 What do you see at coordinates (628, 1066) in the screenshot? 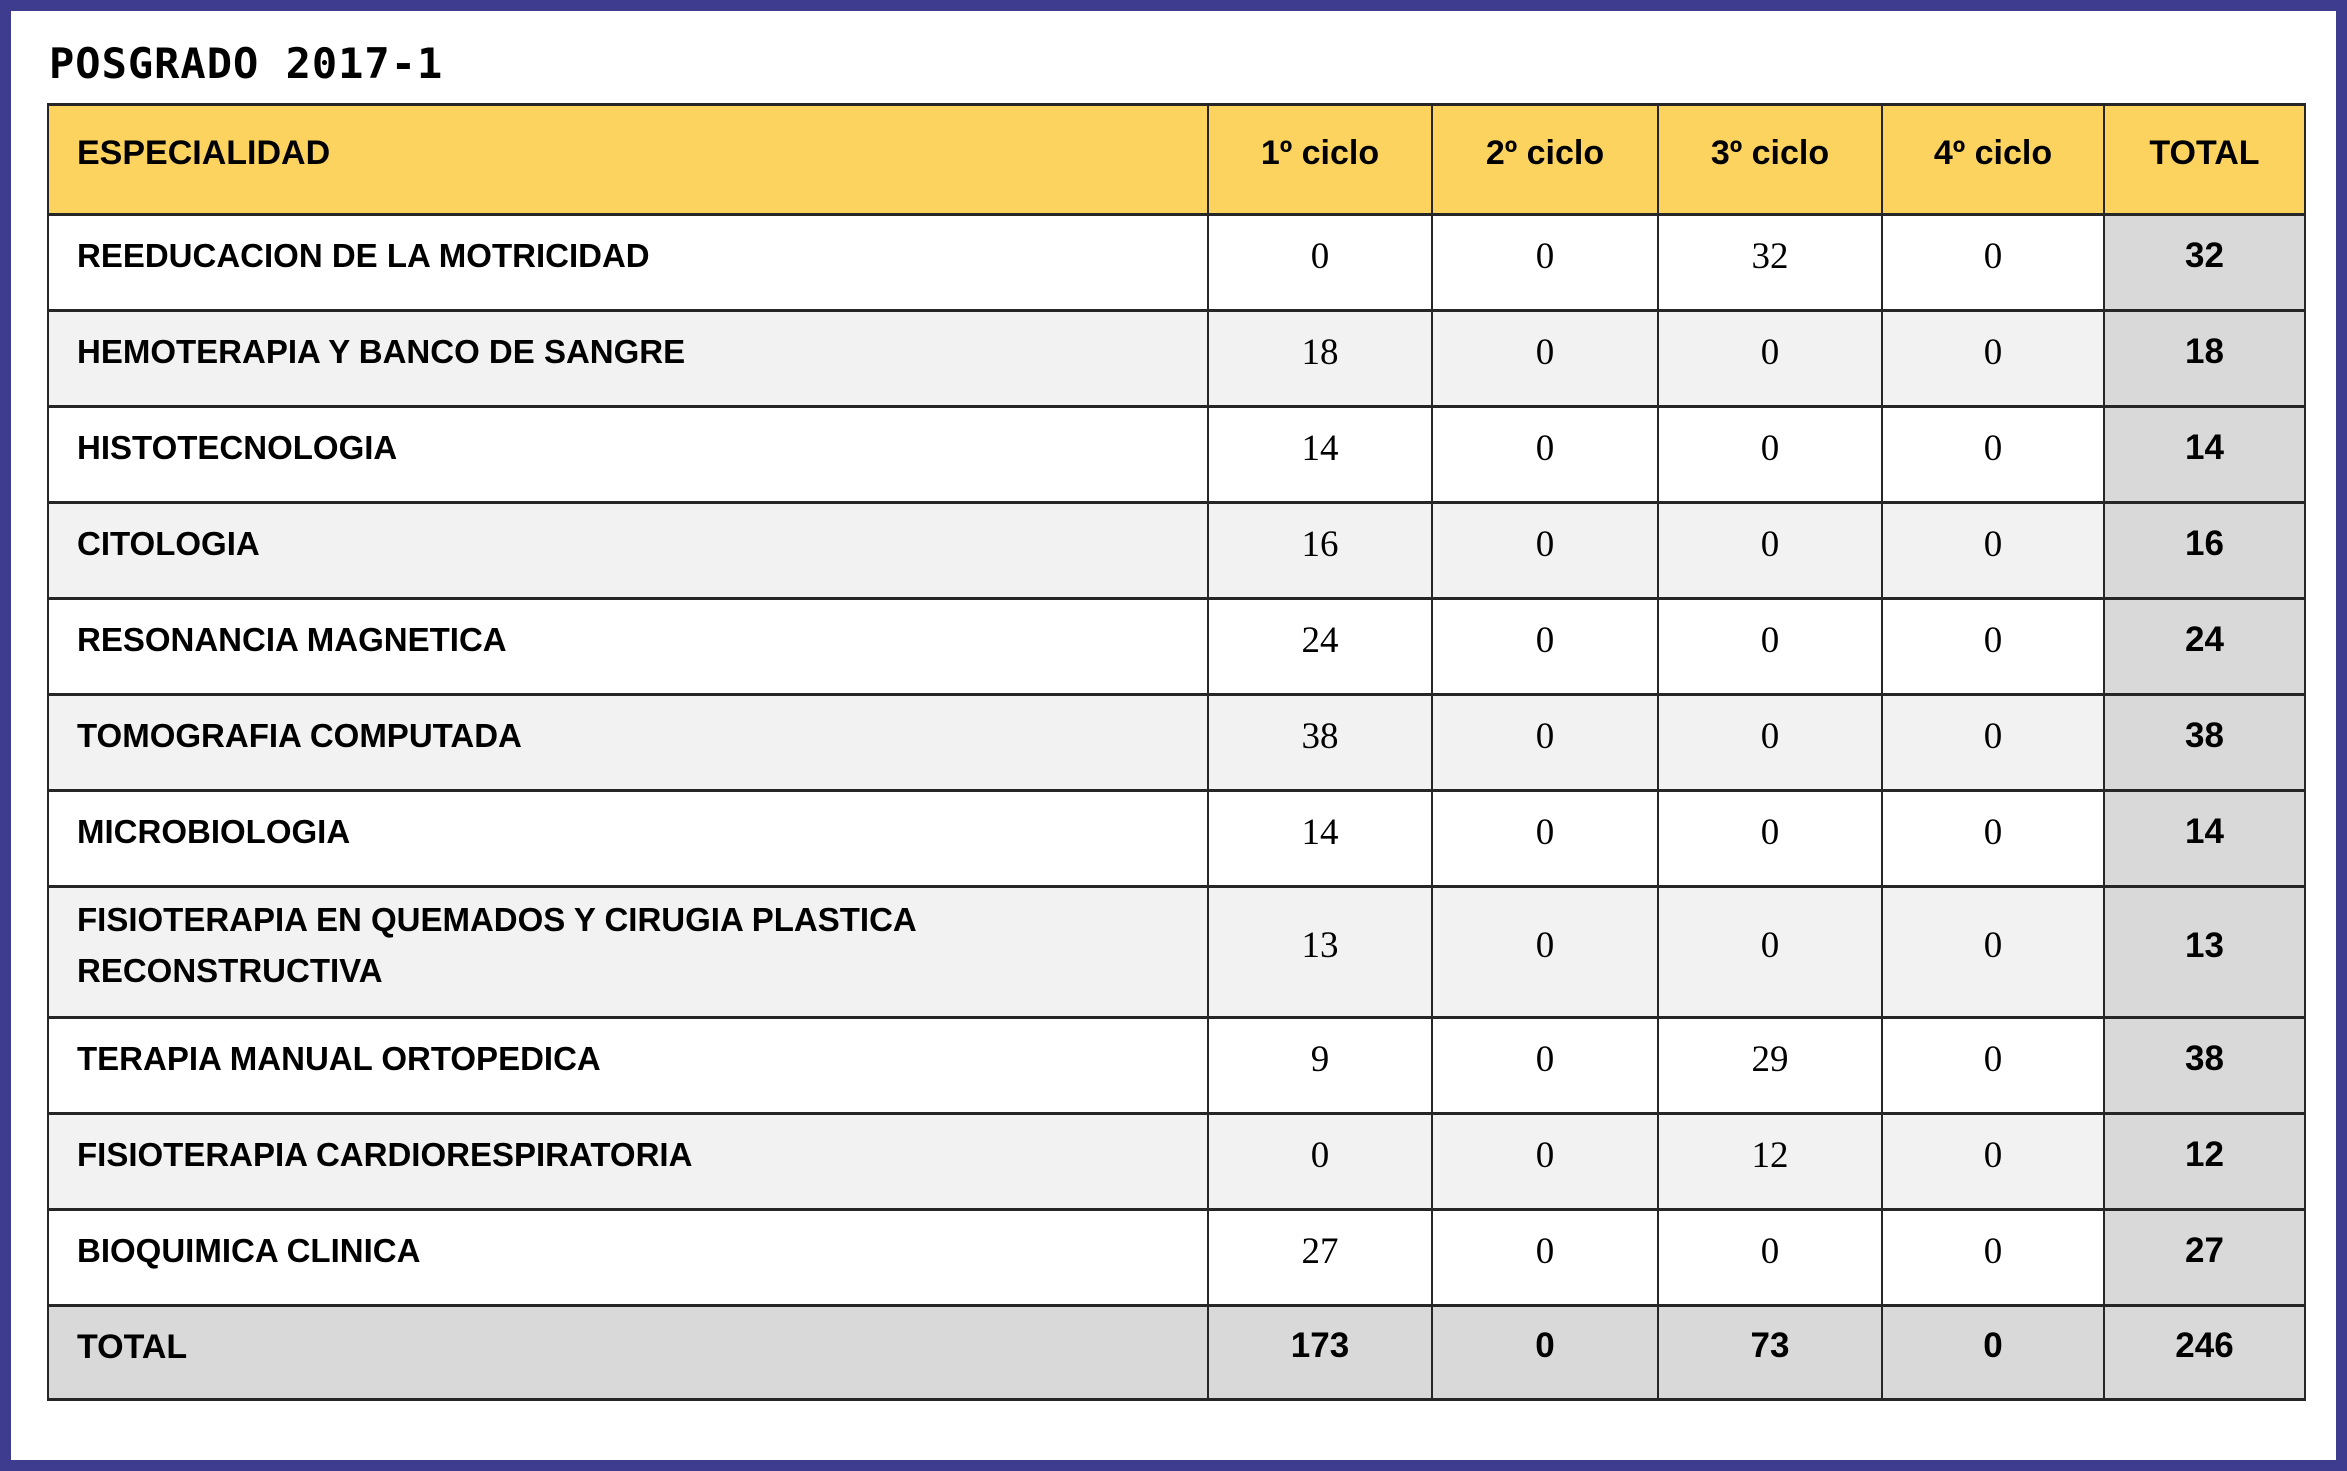
I see `specialty-cell: TERAPIA MANUAL ORTOPEDICA` at bounding box center [628, 1066].